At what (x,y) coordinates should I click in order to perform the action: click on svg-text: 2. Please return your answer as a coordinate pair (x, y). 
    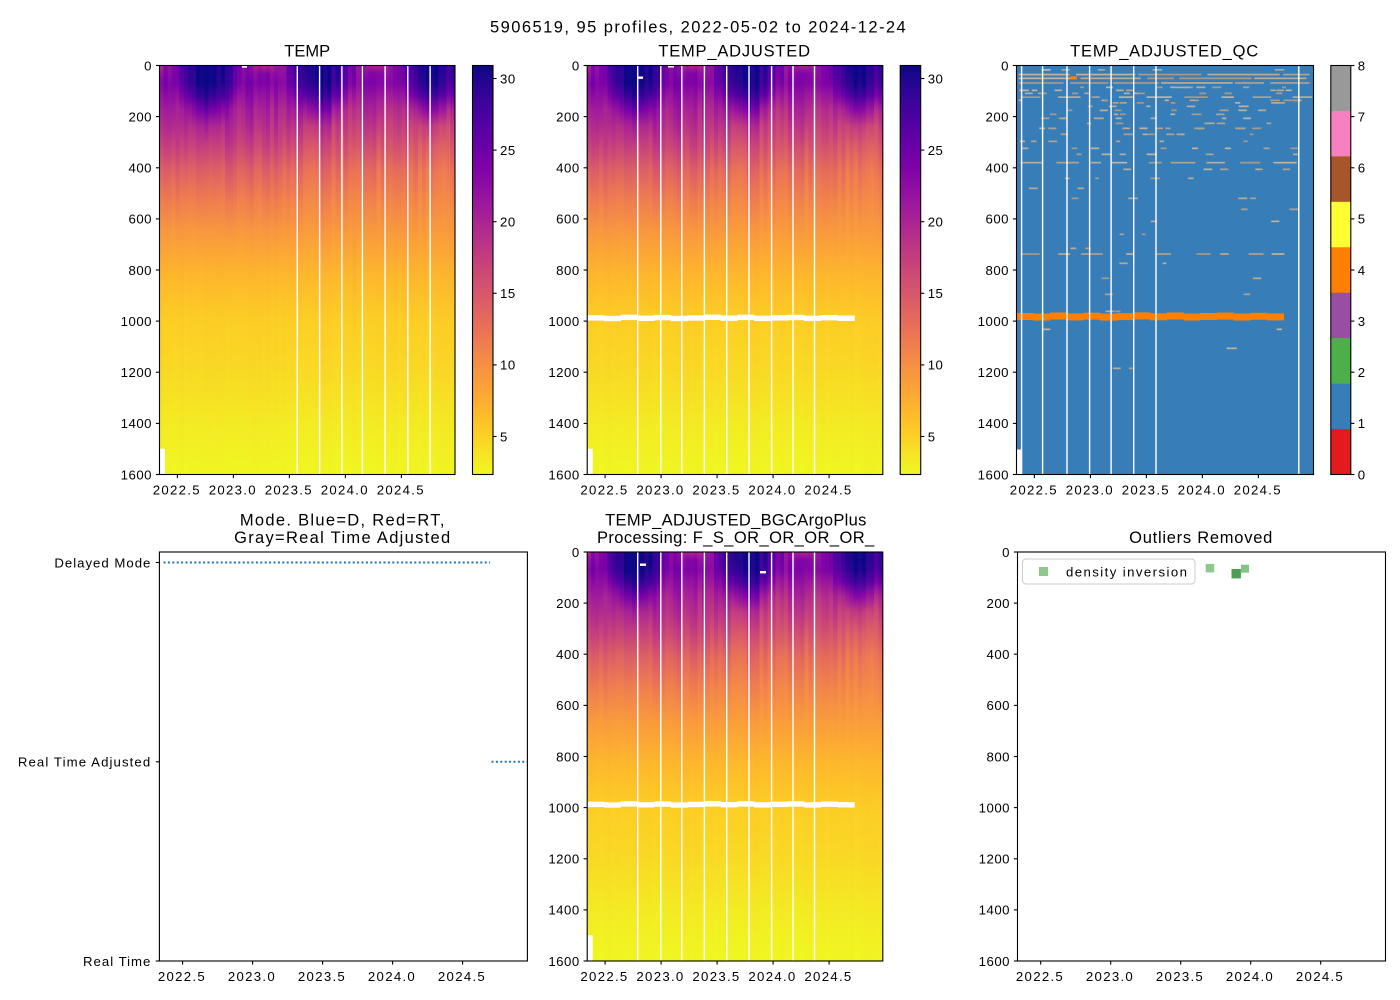
    Looking at the image, I should click on (1362, 372).